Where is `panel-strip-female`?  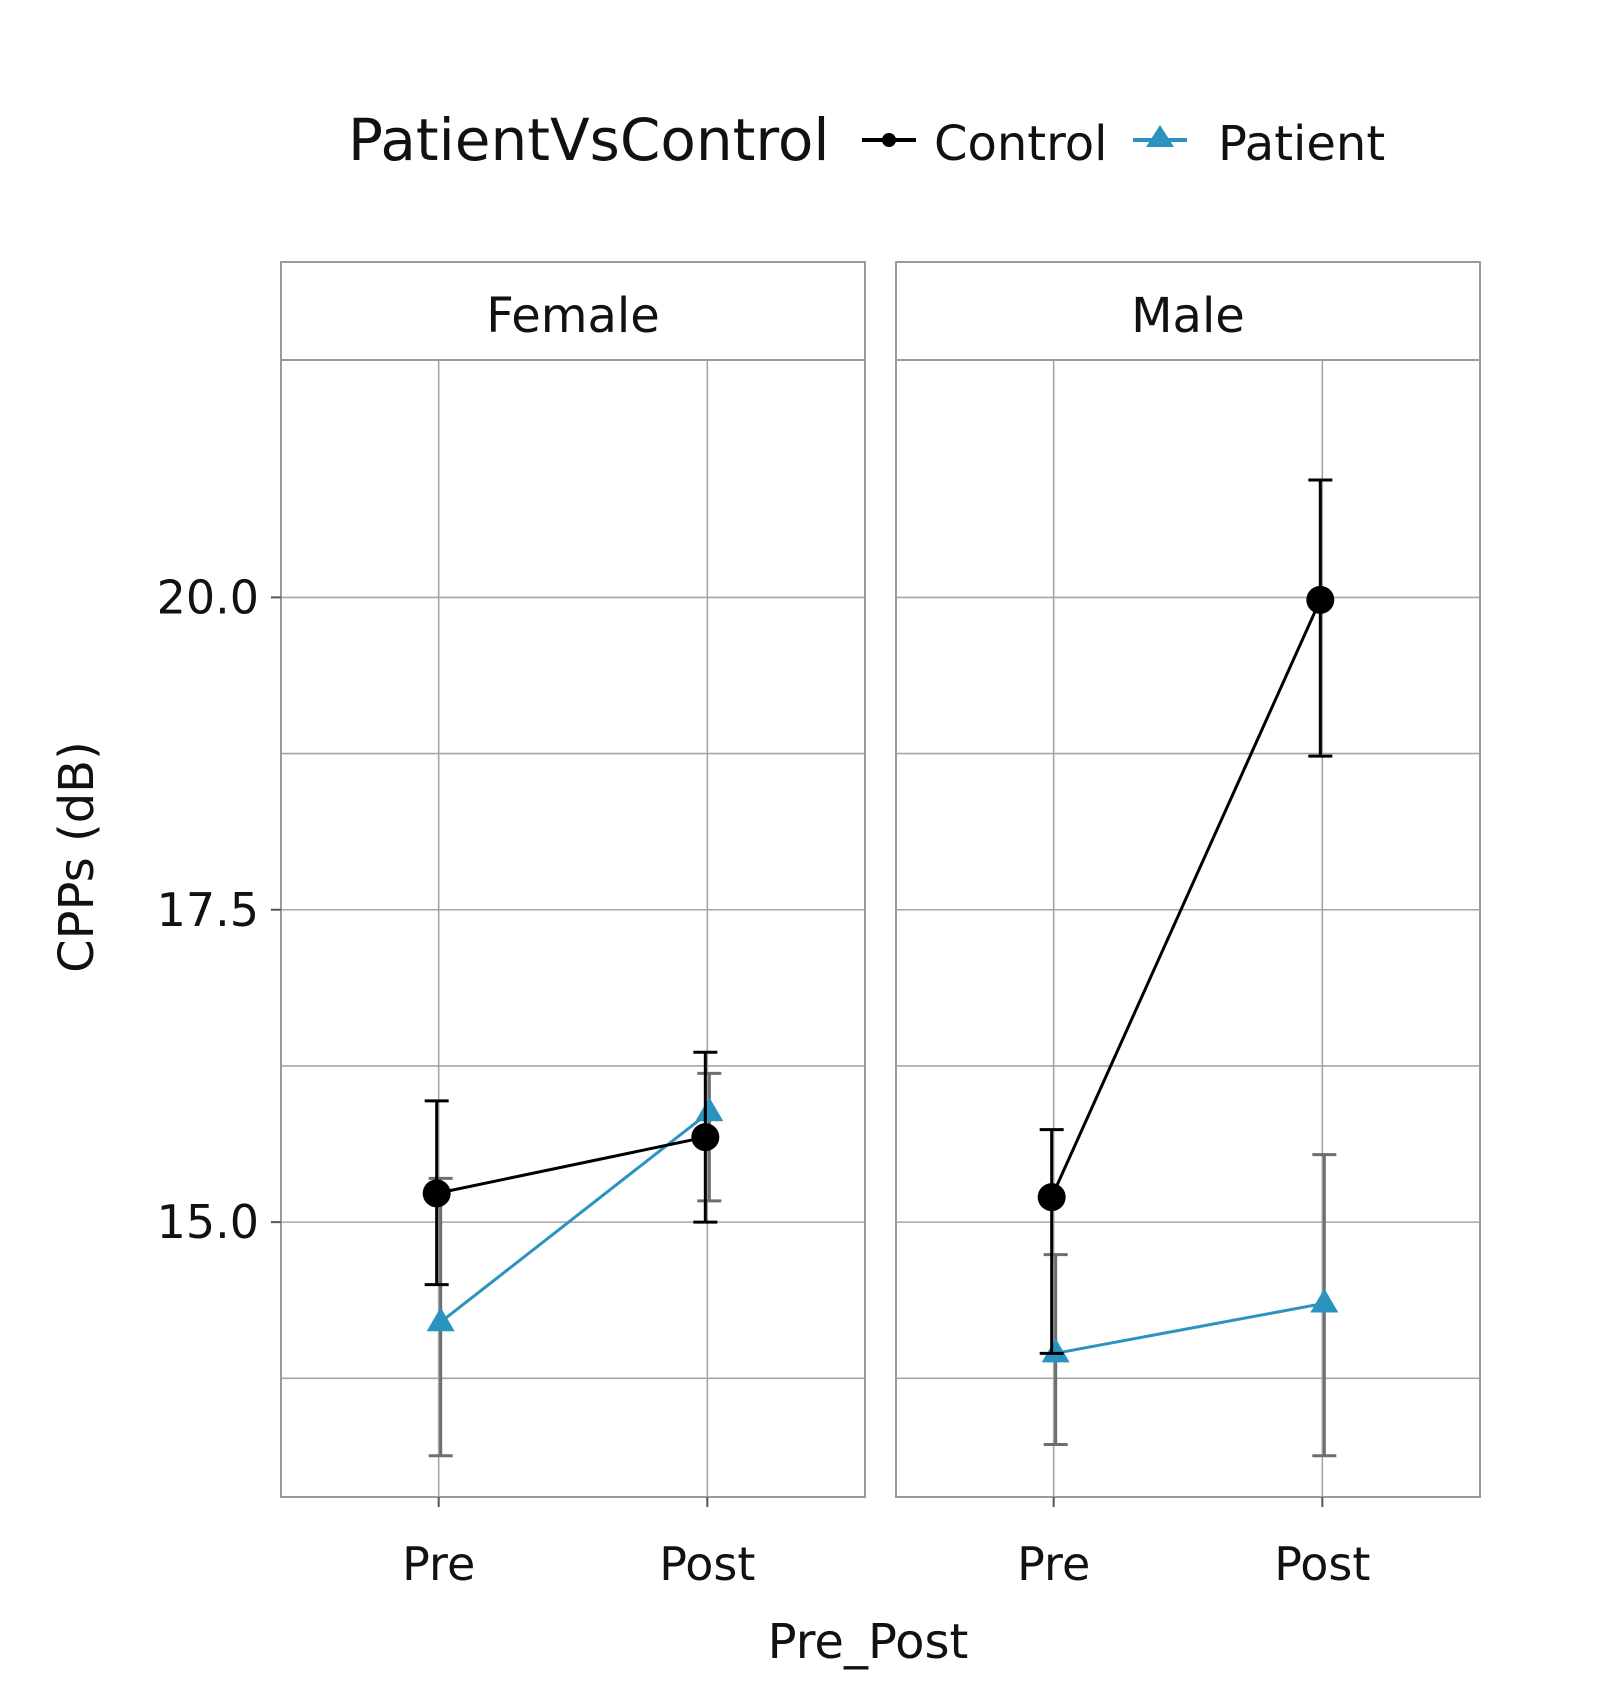 panel-strip-female is located at coordinates (573, 311).